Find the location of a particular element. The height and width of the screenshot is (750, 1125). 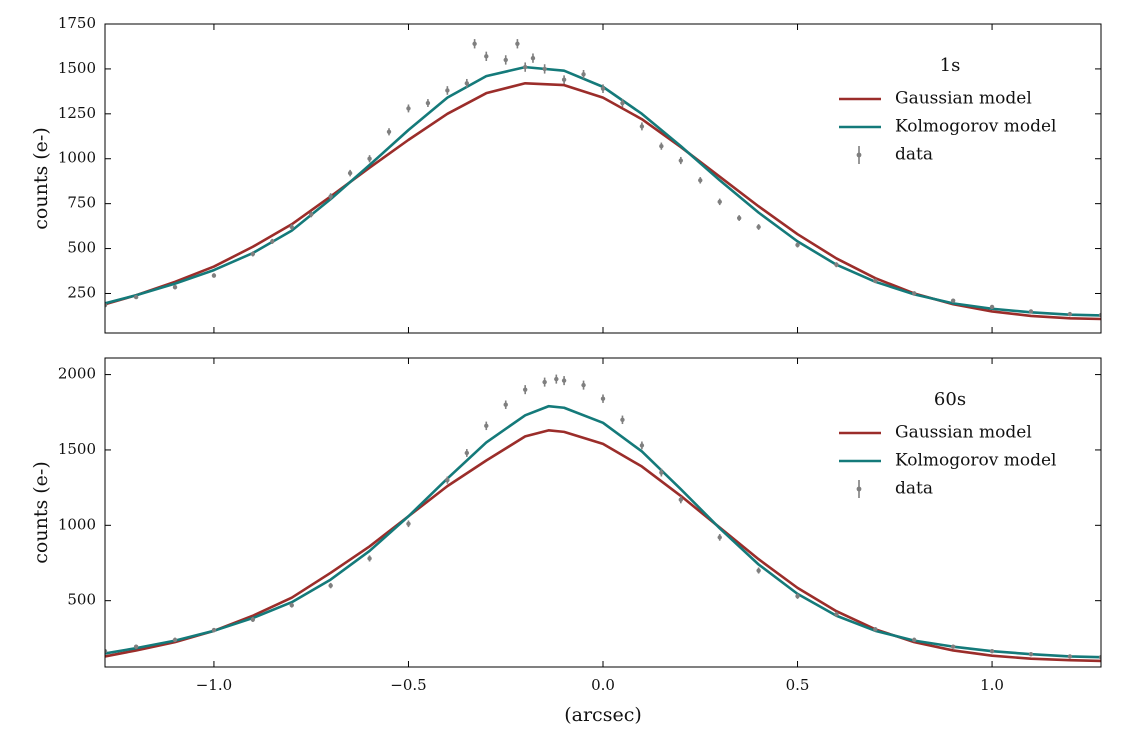

x-tick-label: 0.0 is located at coordinates (603, 685).